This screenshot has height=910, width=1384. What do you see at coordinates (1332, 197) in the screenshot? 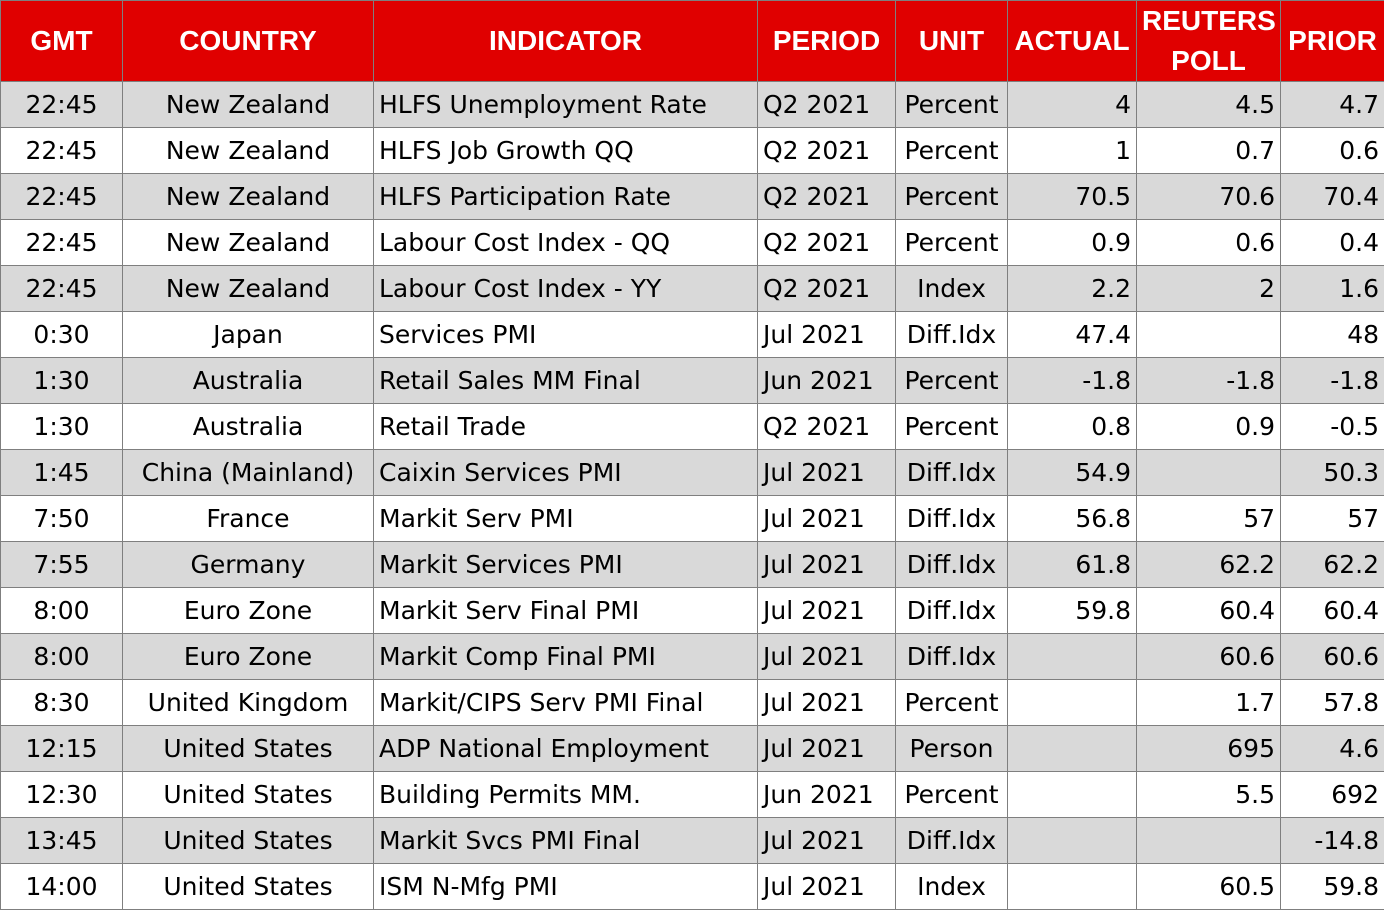
I see `cell-prior: 70.4` at bounding box center [1332, 197].